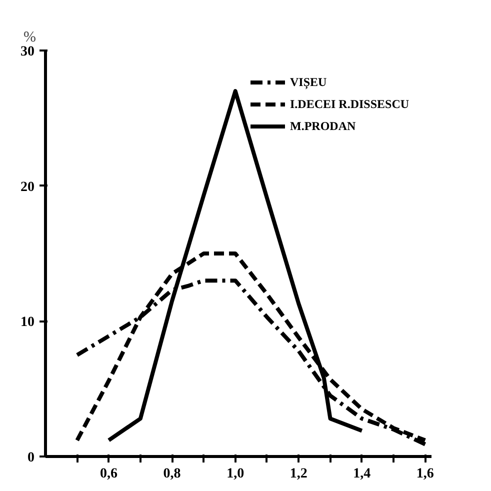  What do you see at coordinates (27, 322) in the screenshot?
I see `y-tick-label: 10` at bounding box center [27, 322].